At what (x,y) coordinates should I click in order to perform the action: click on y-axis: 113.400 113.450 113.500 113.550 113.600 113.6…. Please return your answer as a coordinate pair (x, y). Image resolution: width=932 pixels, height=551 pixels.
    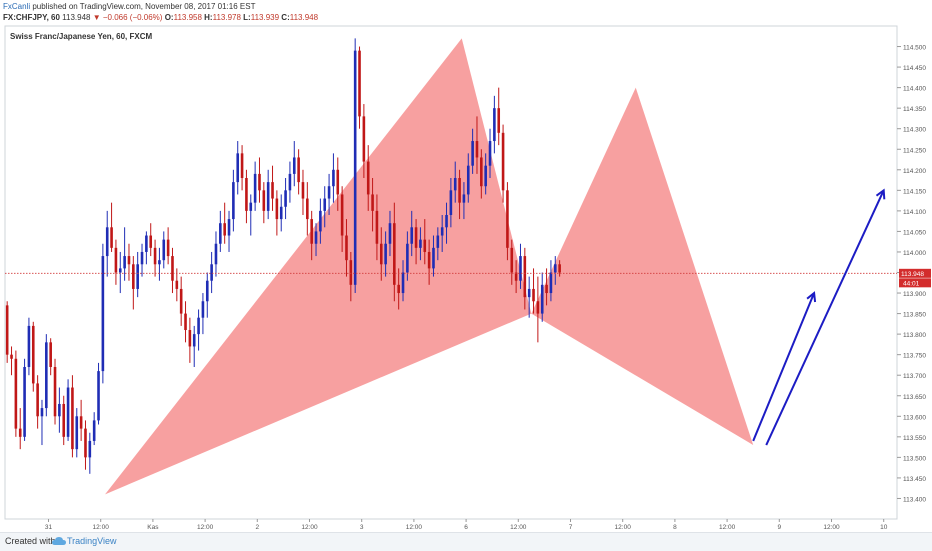
    Looking at the image, I should click on (911, 274).